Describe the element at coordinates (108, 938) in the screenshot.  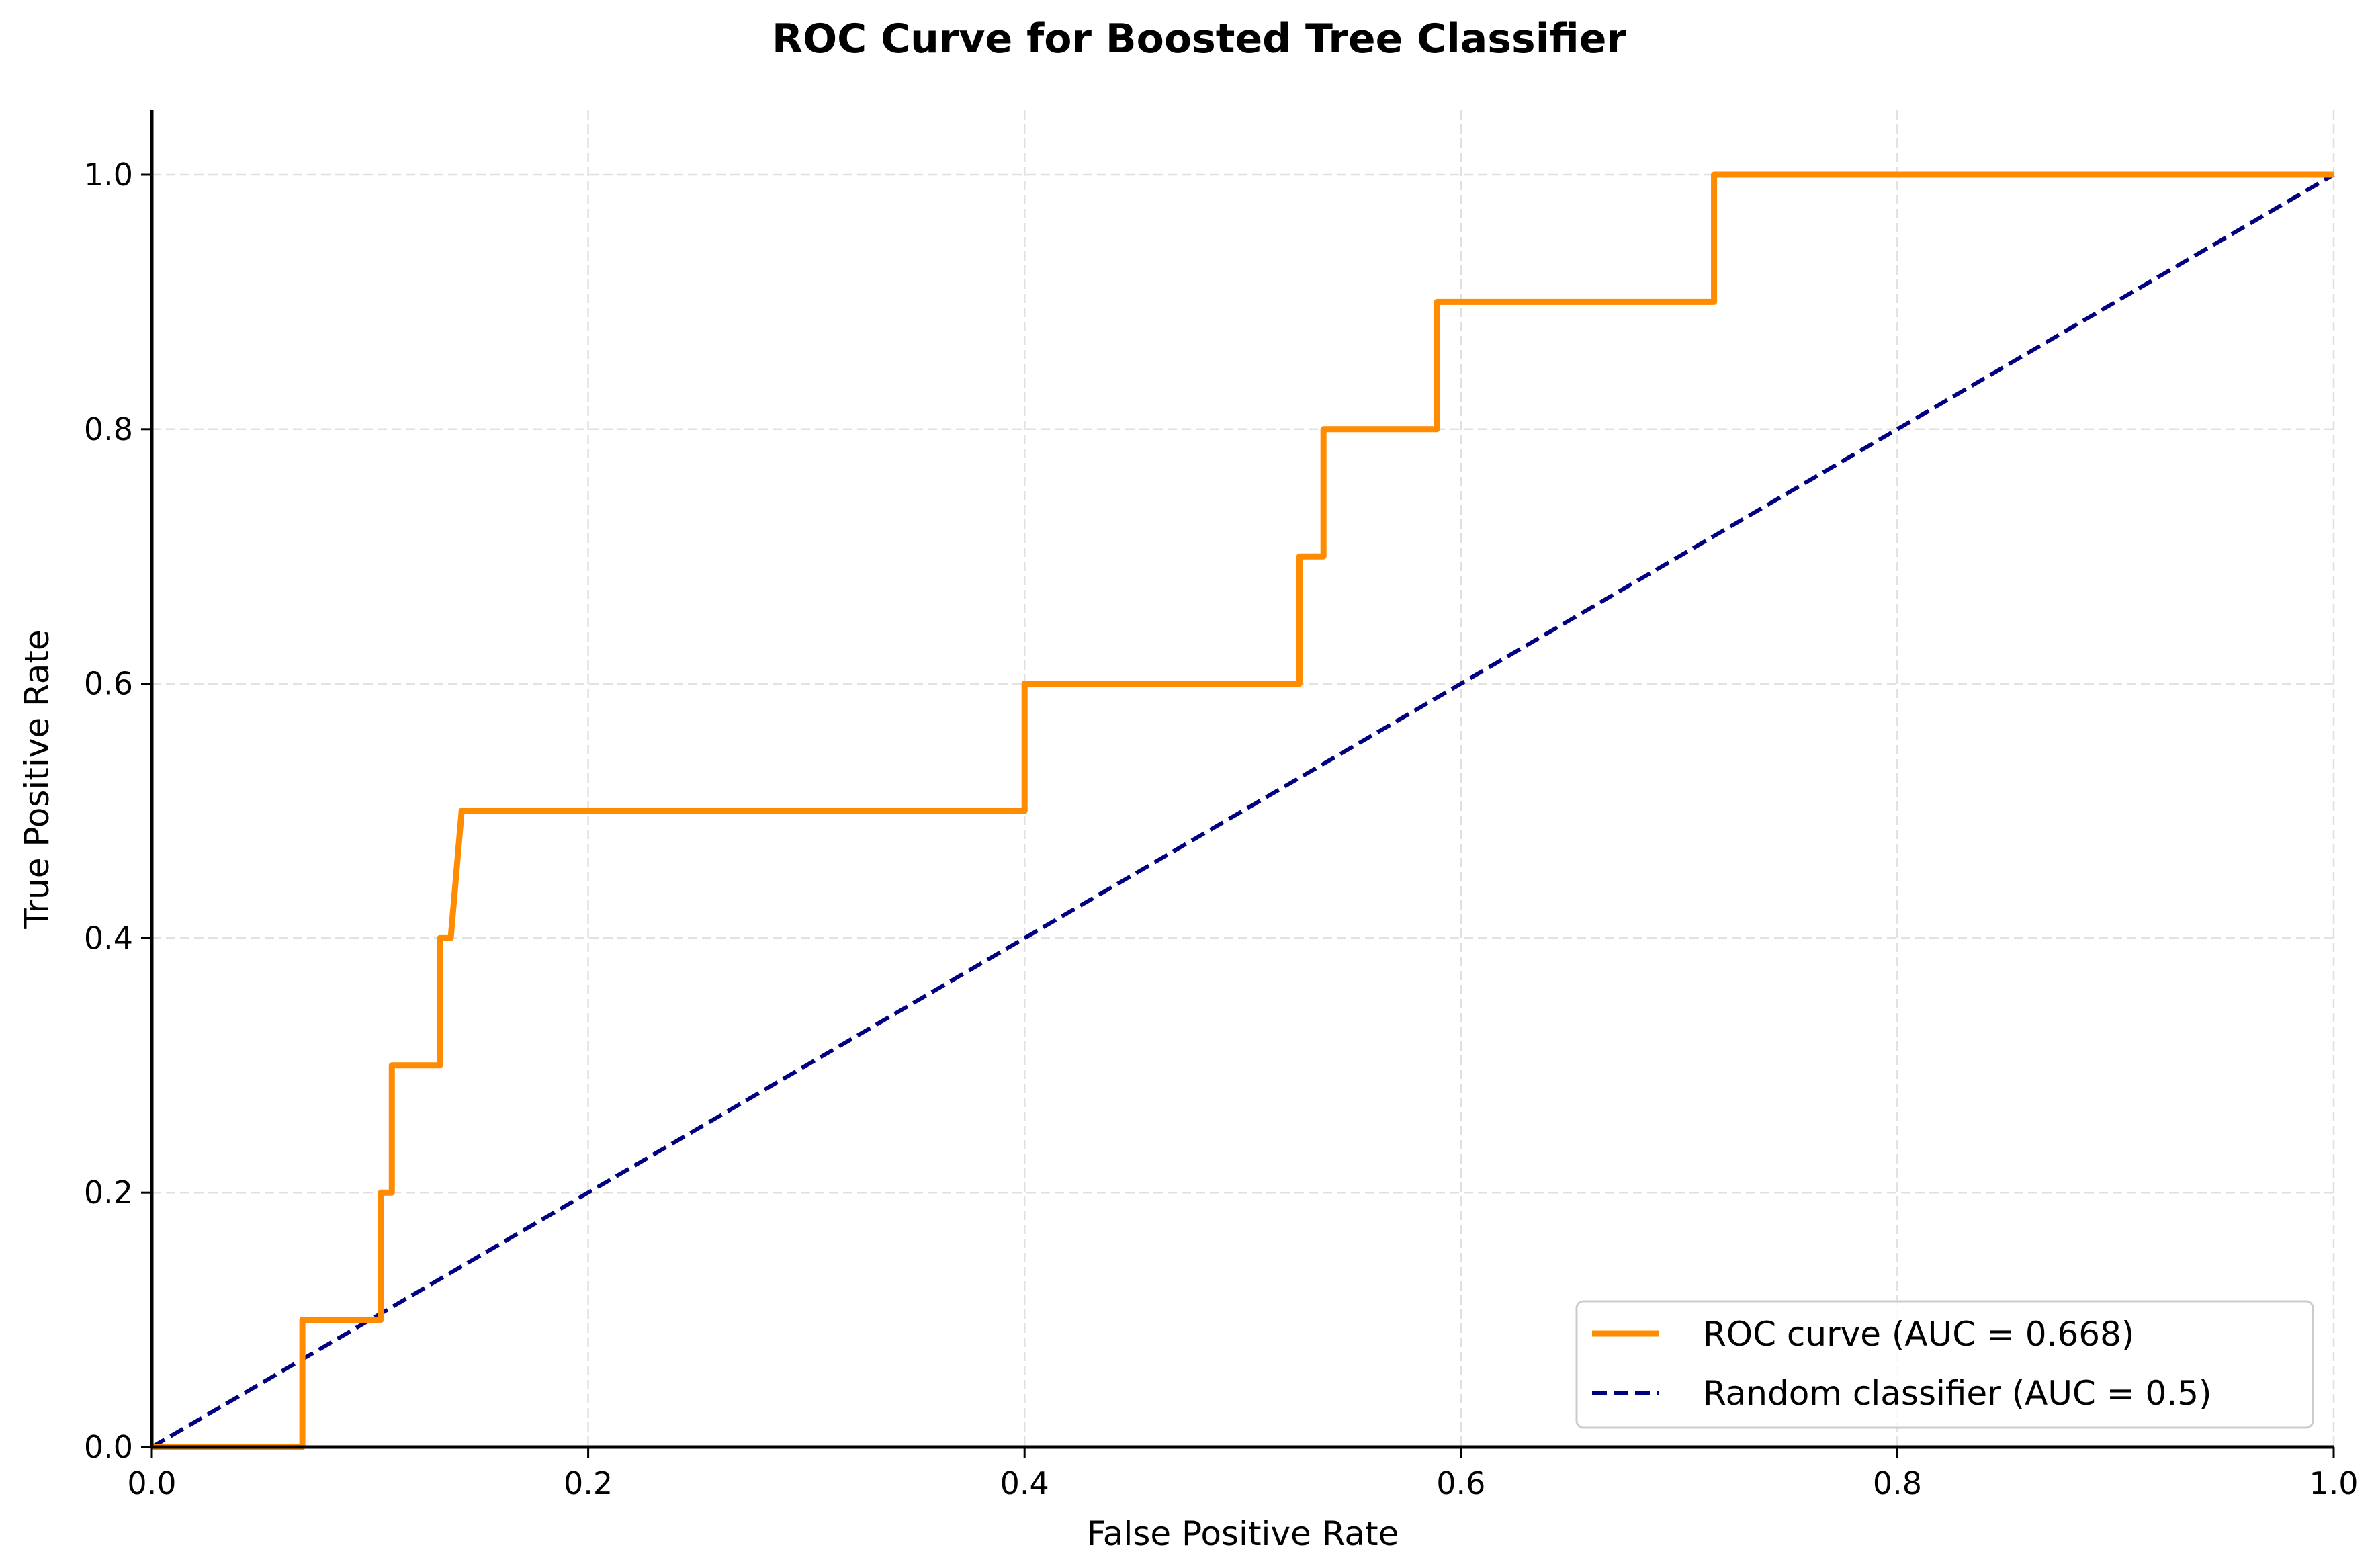
I see `y-tick-label: 0.4` at that location.